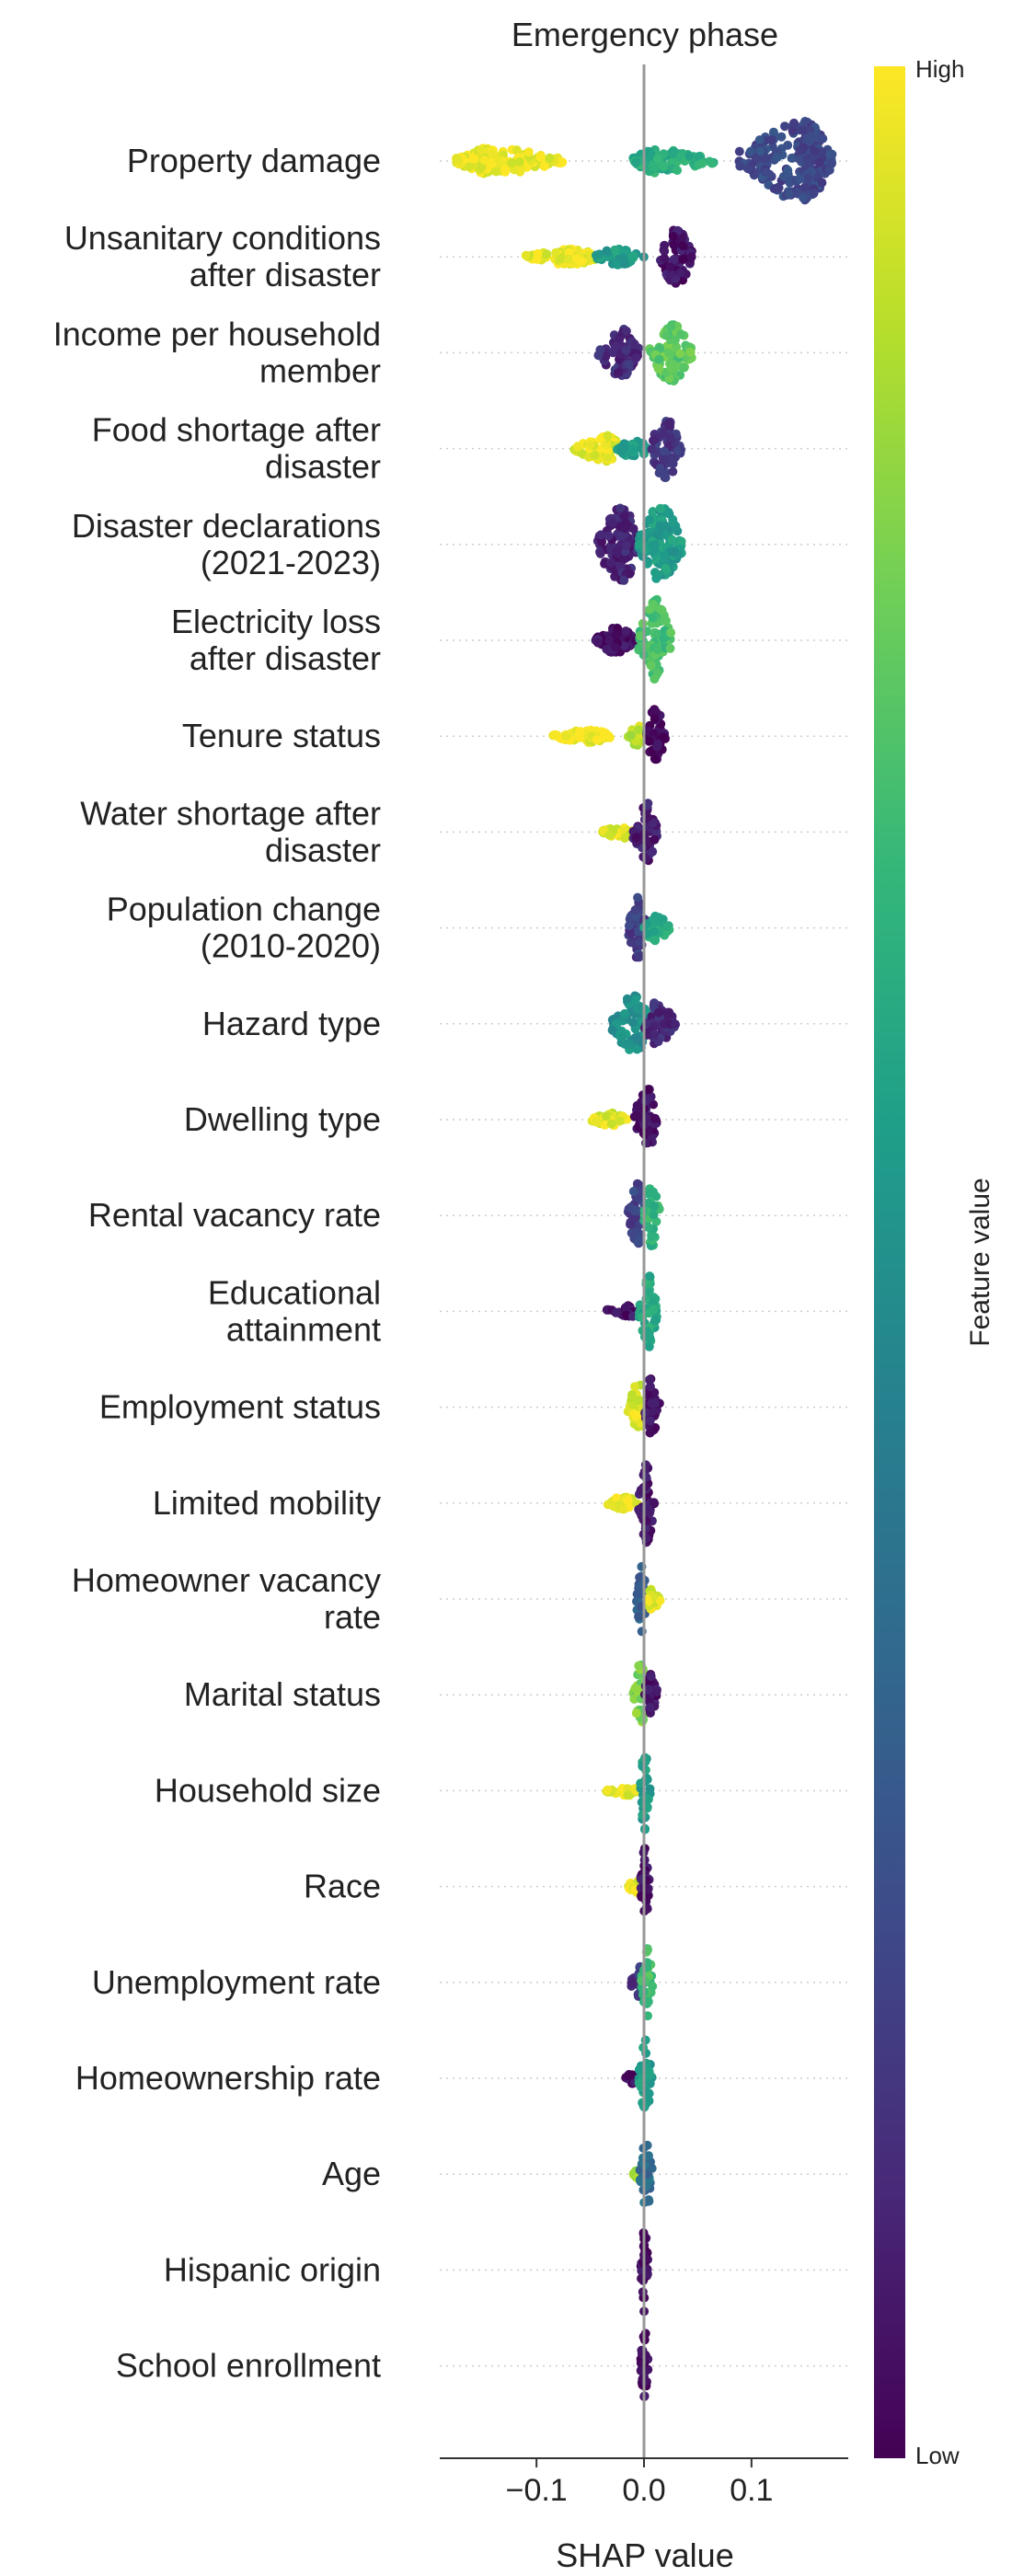 Image resolution: width=1012 pixels, height=2576 pixels. What do you see at coordinates (506, 2272) in the screenshot?
I see `feature-row: Hispanic origin` at bounding box center [506, 2272].